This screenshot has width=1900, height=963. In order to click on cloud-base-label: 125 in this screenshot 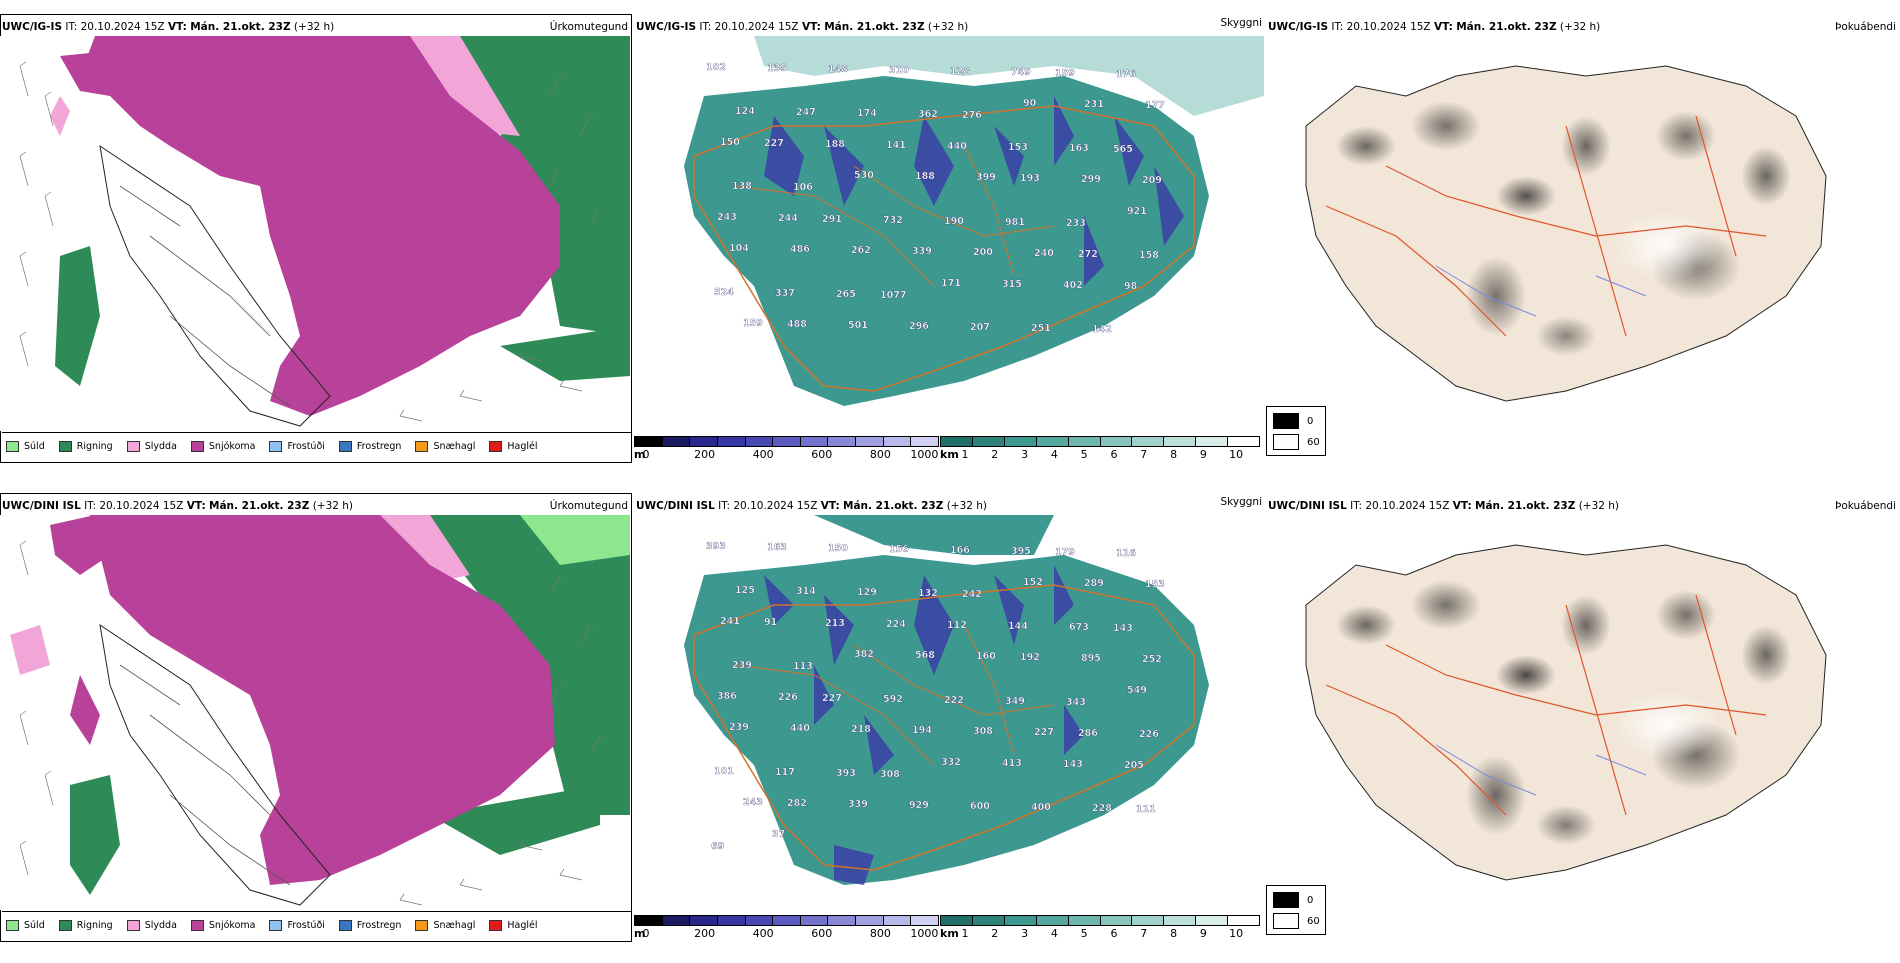, I will do `click(745, 590)`.